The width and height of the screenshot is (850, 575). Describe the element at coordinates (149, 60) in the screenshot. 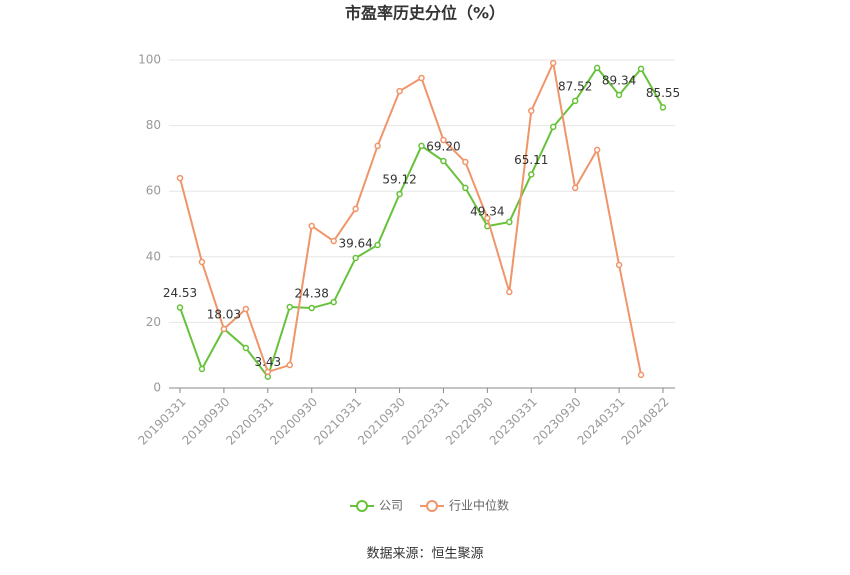

I see `y-tick-label: 100` at that location.